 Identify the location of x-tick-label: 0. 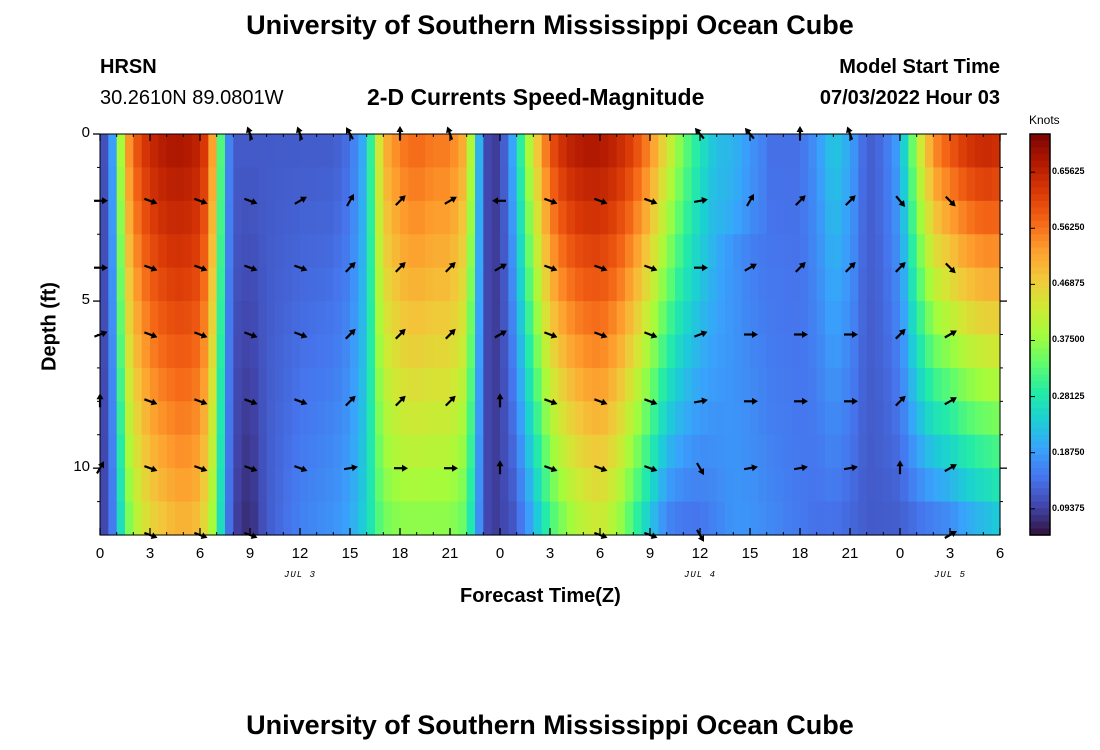
(100, 553).